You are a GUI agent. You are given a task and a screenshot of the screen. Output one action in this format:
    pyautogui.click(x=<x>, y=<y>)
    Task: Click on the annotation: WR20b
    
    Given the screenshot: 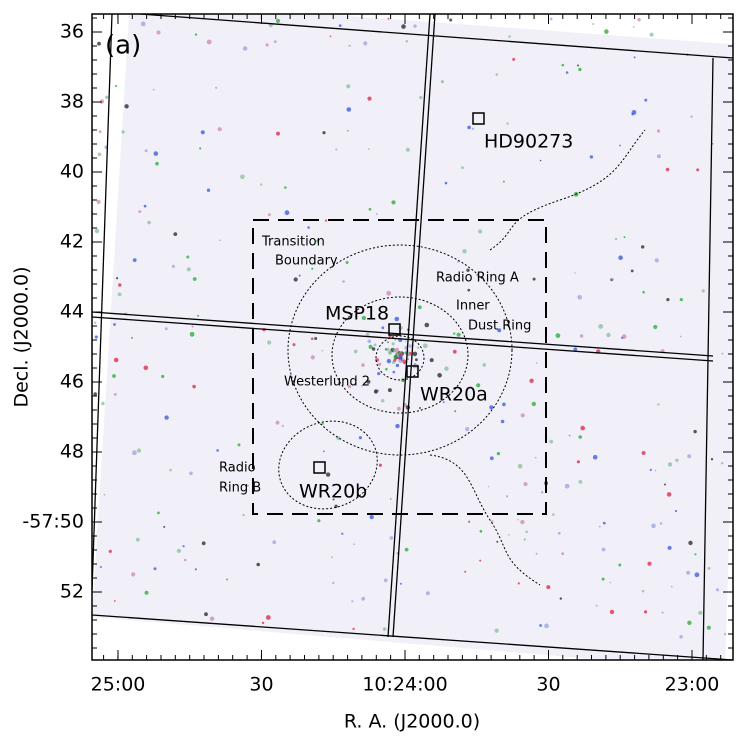 What is the action you would take?
    pyautogui.click(x=333, y=492)
    